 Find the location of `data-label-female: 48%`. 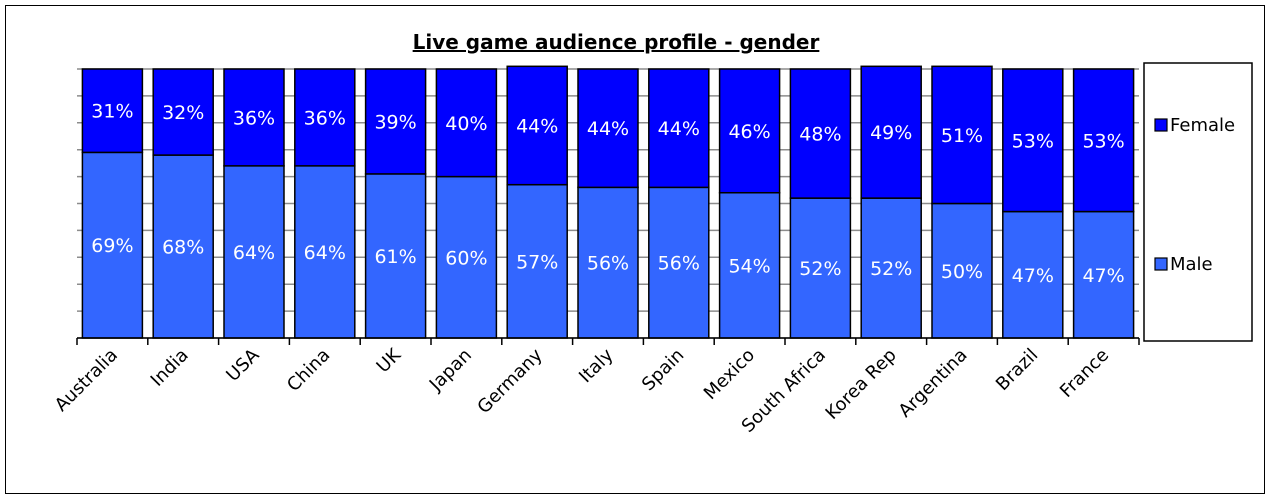

data-label-female: 48% is located at coordinates (820, 135).